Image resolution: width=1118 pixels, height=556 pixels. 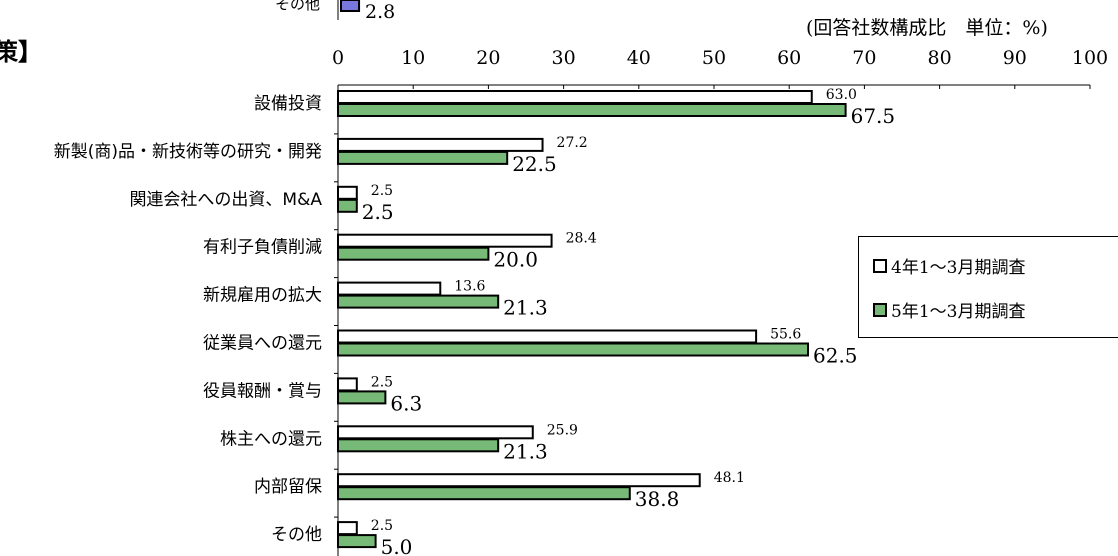 I want to click on x-tick-label: 40, so click(x=639, y=58).